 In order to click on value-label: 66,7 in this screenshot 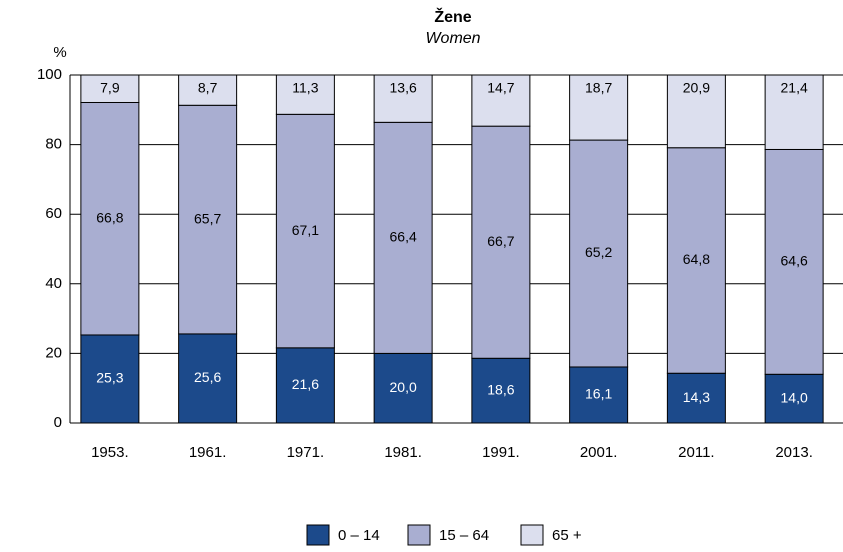, I will do `click(500, 241)`.